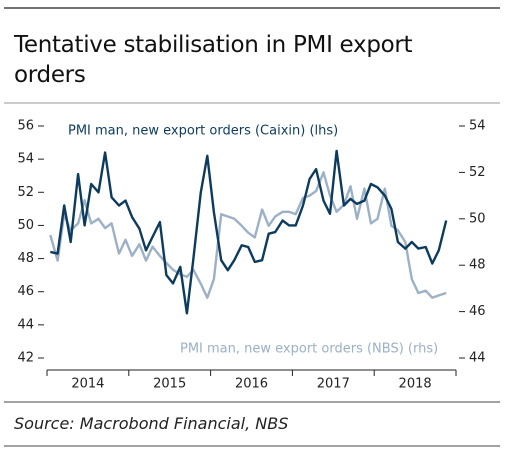 This screenshot has width=505, height=464. What do you see at coordinates (309, 349) in the screenshot?
I see `legend-label: PMI man, new export orders (NBS) (rhs)` at bounding box center [309, 349].